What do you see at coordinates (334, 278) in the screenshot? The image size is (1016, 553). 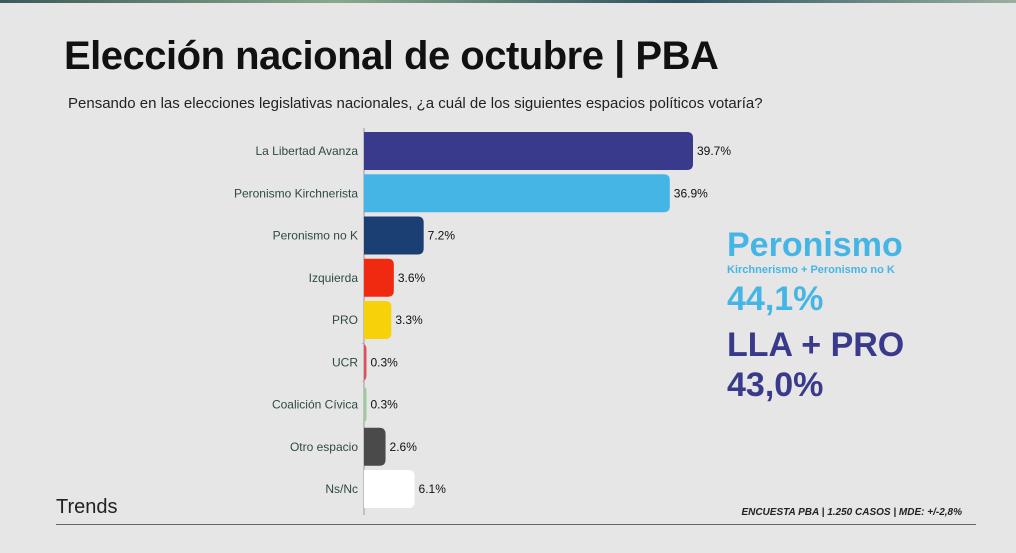 I see `category-label: Izquierda` at bounding box center [334, 278].